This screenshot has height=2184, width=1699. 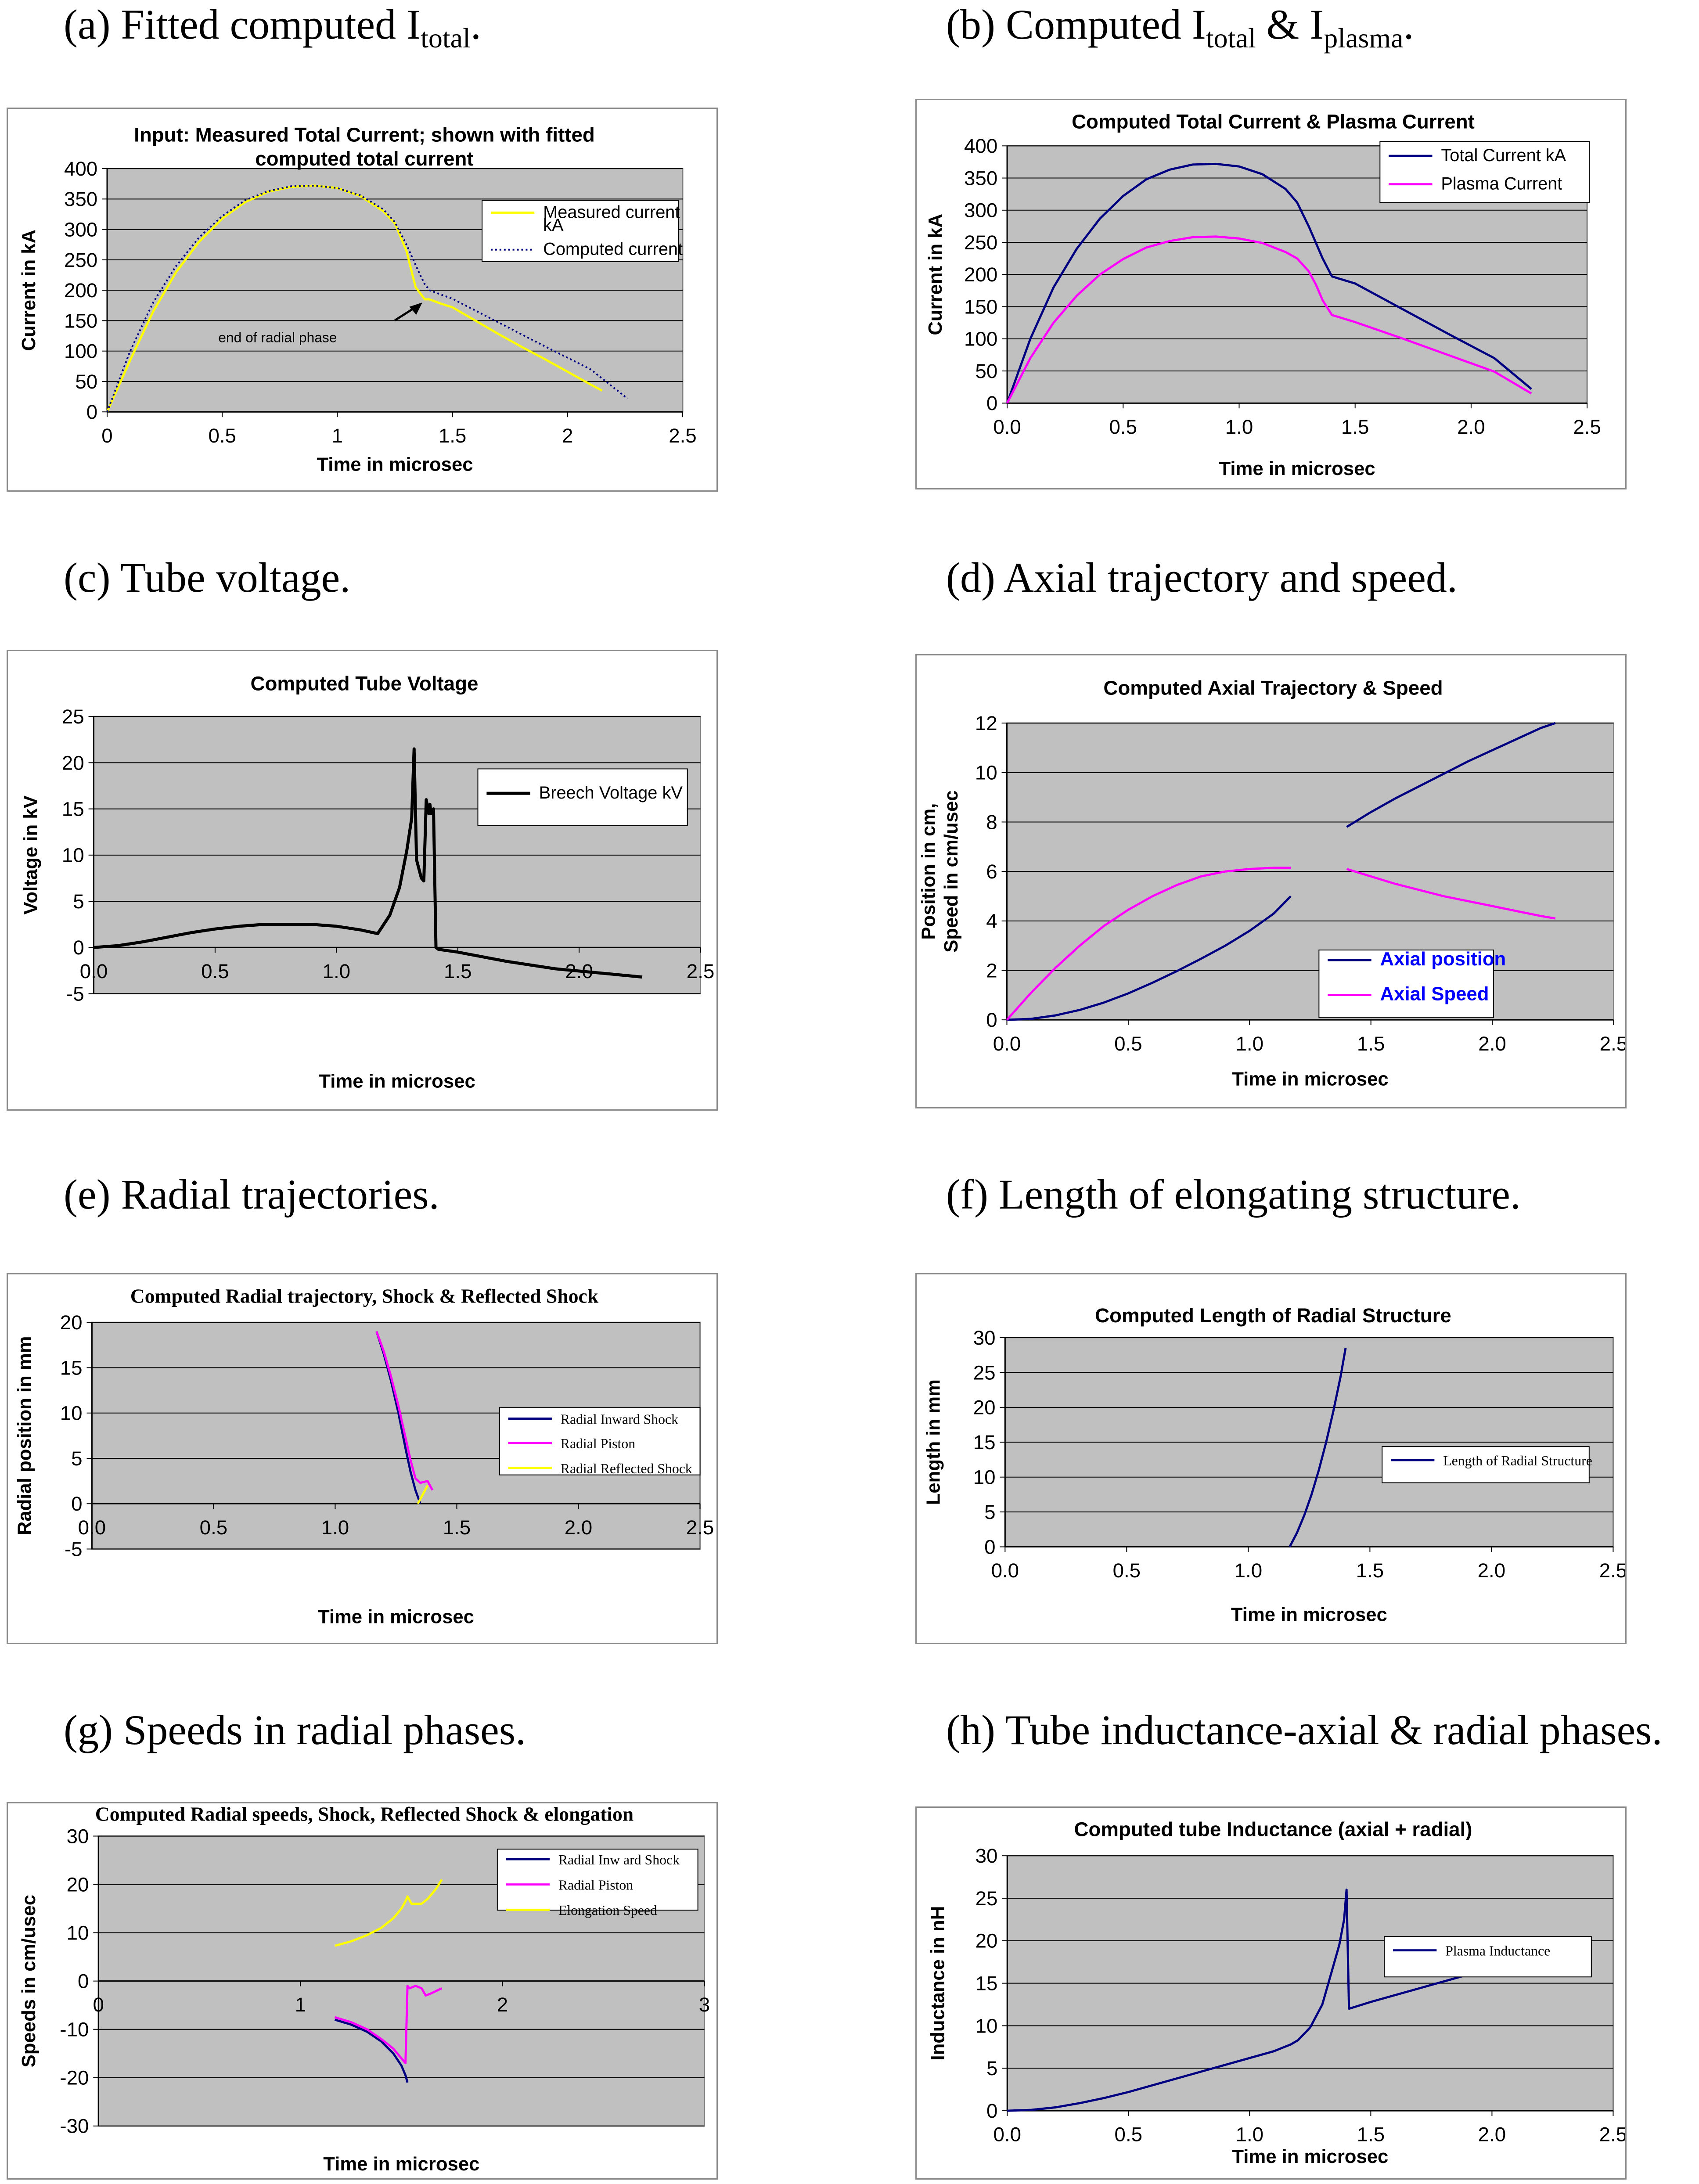 I want to click on y-tick-label: 6, so click(x=991, y=871).